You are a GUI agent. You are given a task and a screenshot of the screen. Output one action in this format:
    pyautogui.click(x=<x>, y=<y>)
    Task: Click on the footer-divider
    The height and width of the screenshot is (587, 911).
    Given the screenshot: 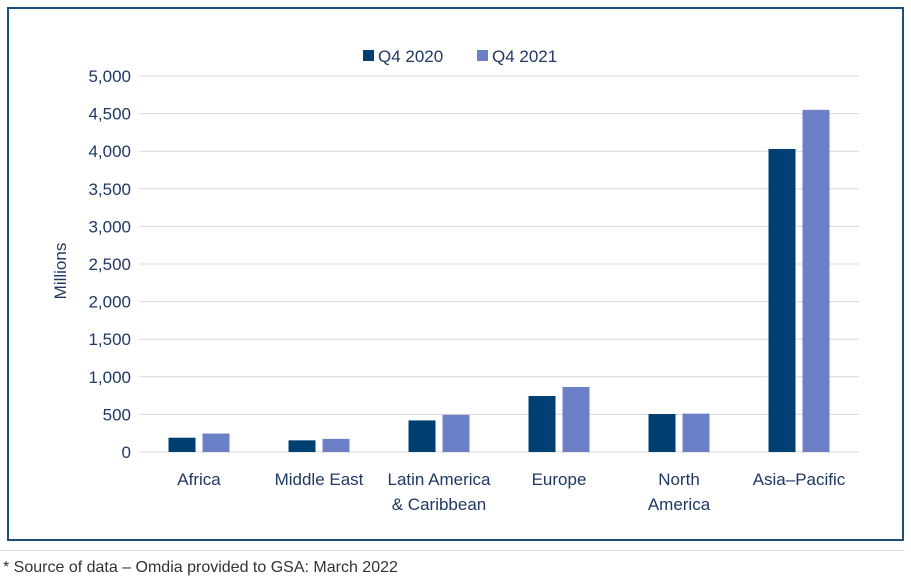 What is the action you would take?
    pyautogui.click(x=452, y=550)
    